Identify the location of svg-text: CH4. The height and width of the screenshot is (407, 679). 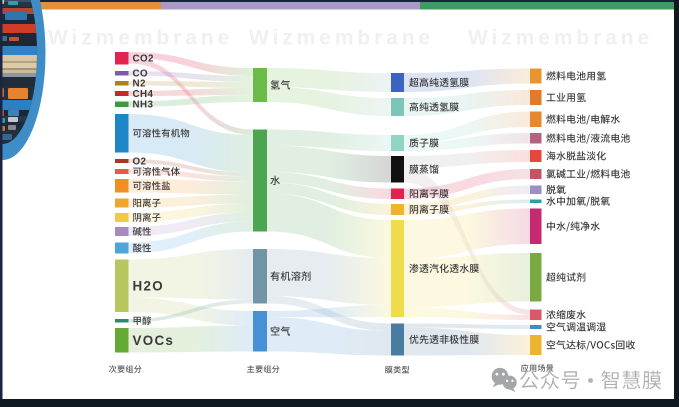
(143, 94).